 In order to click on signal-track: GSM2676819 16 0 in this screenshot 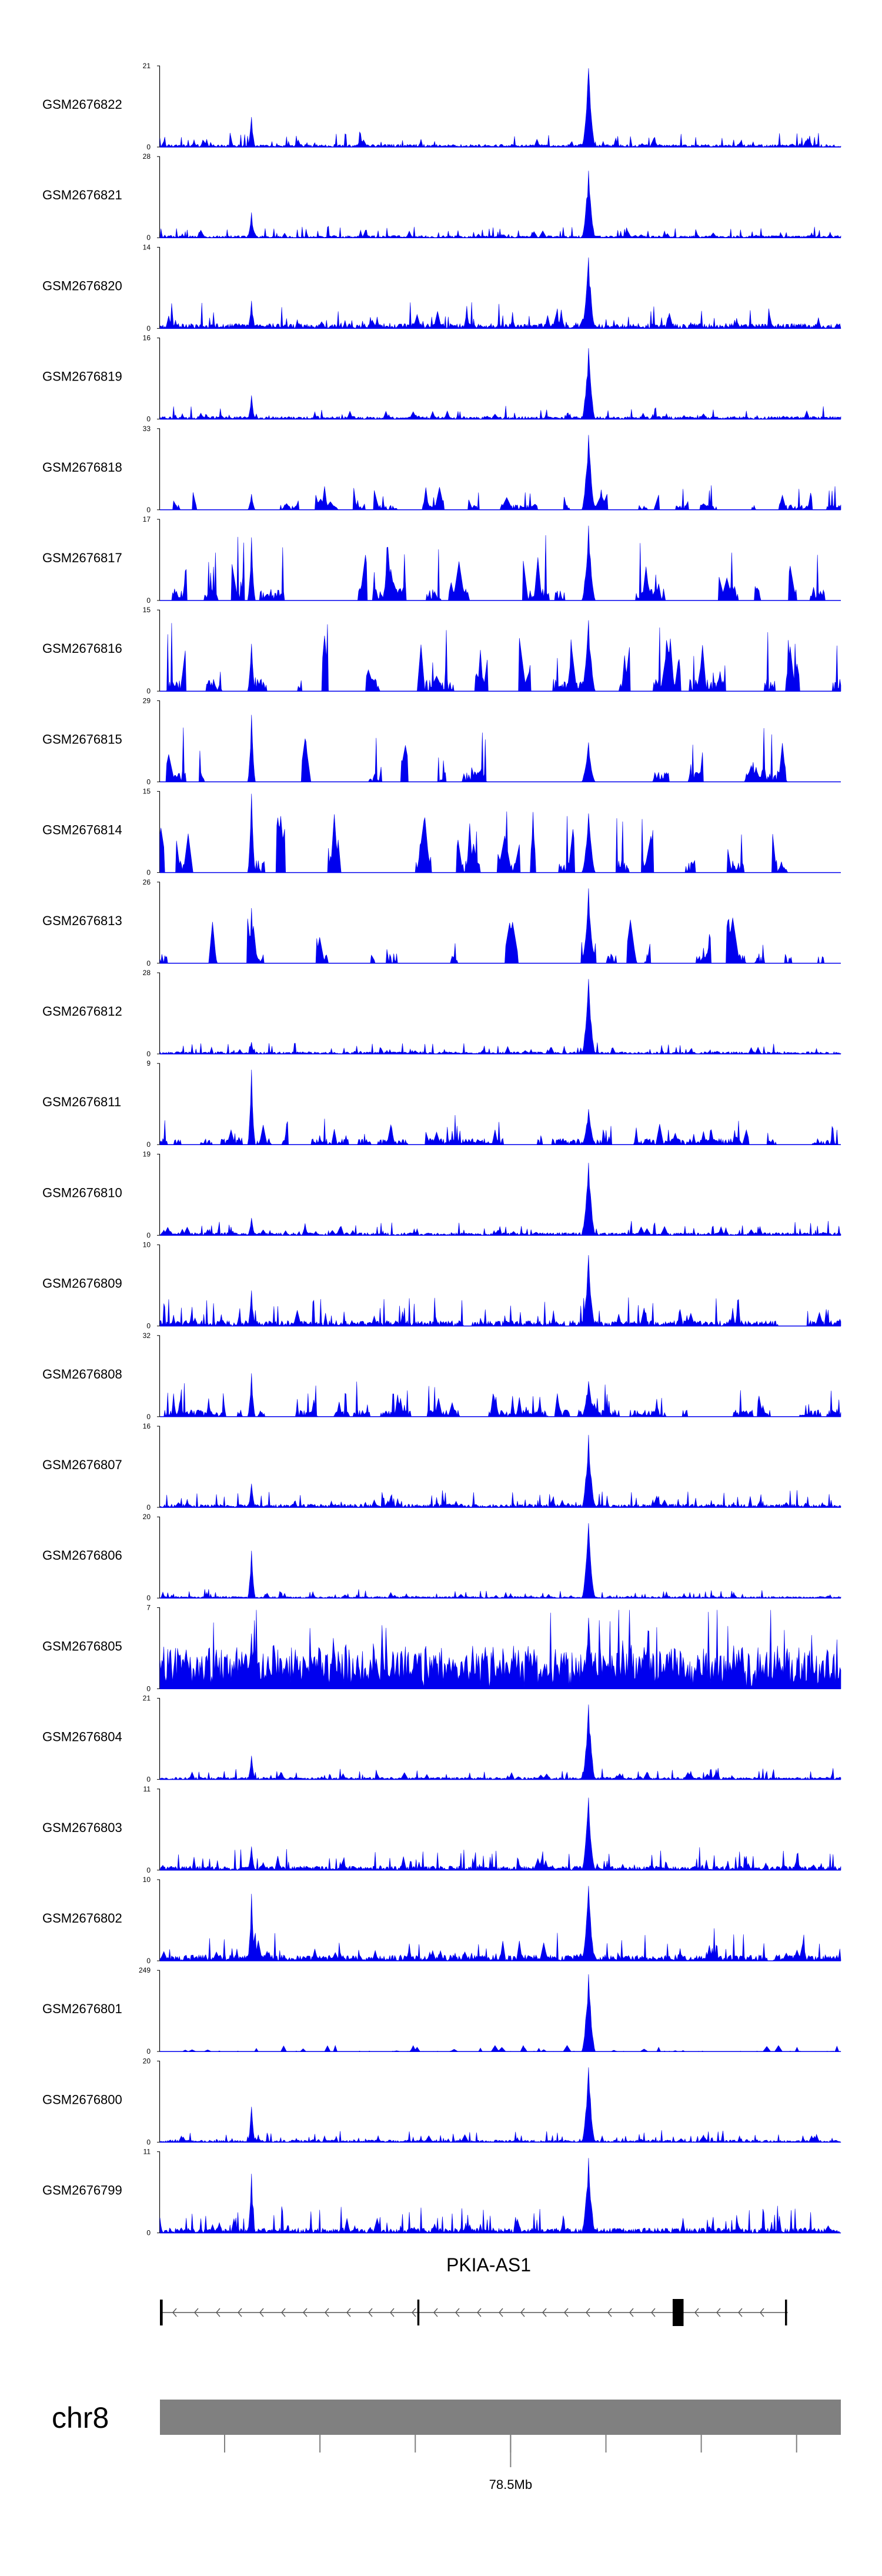, I will do `click(441, 378)`.